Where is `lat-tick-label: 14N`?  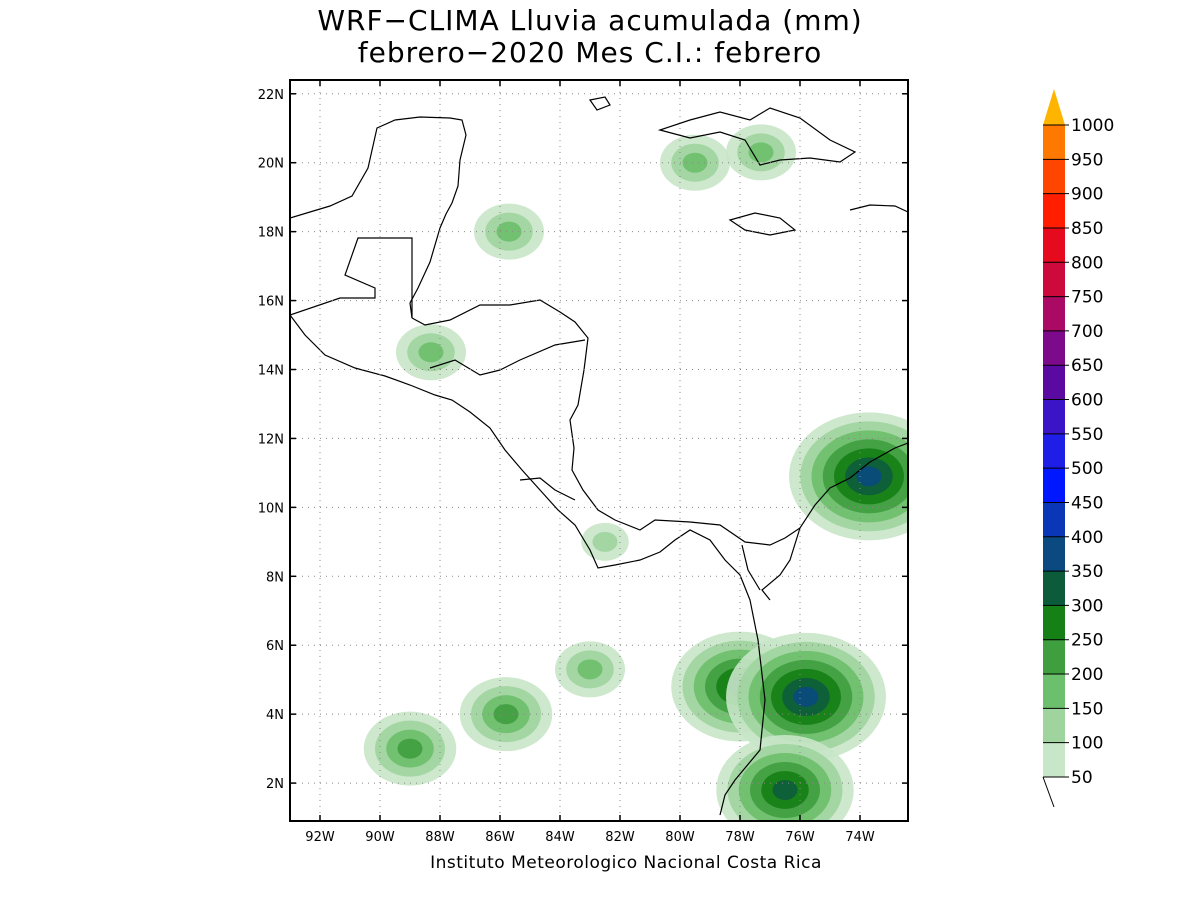
lat-tick-label: 14N is located at coordinates (271, 371).